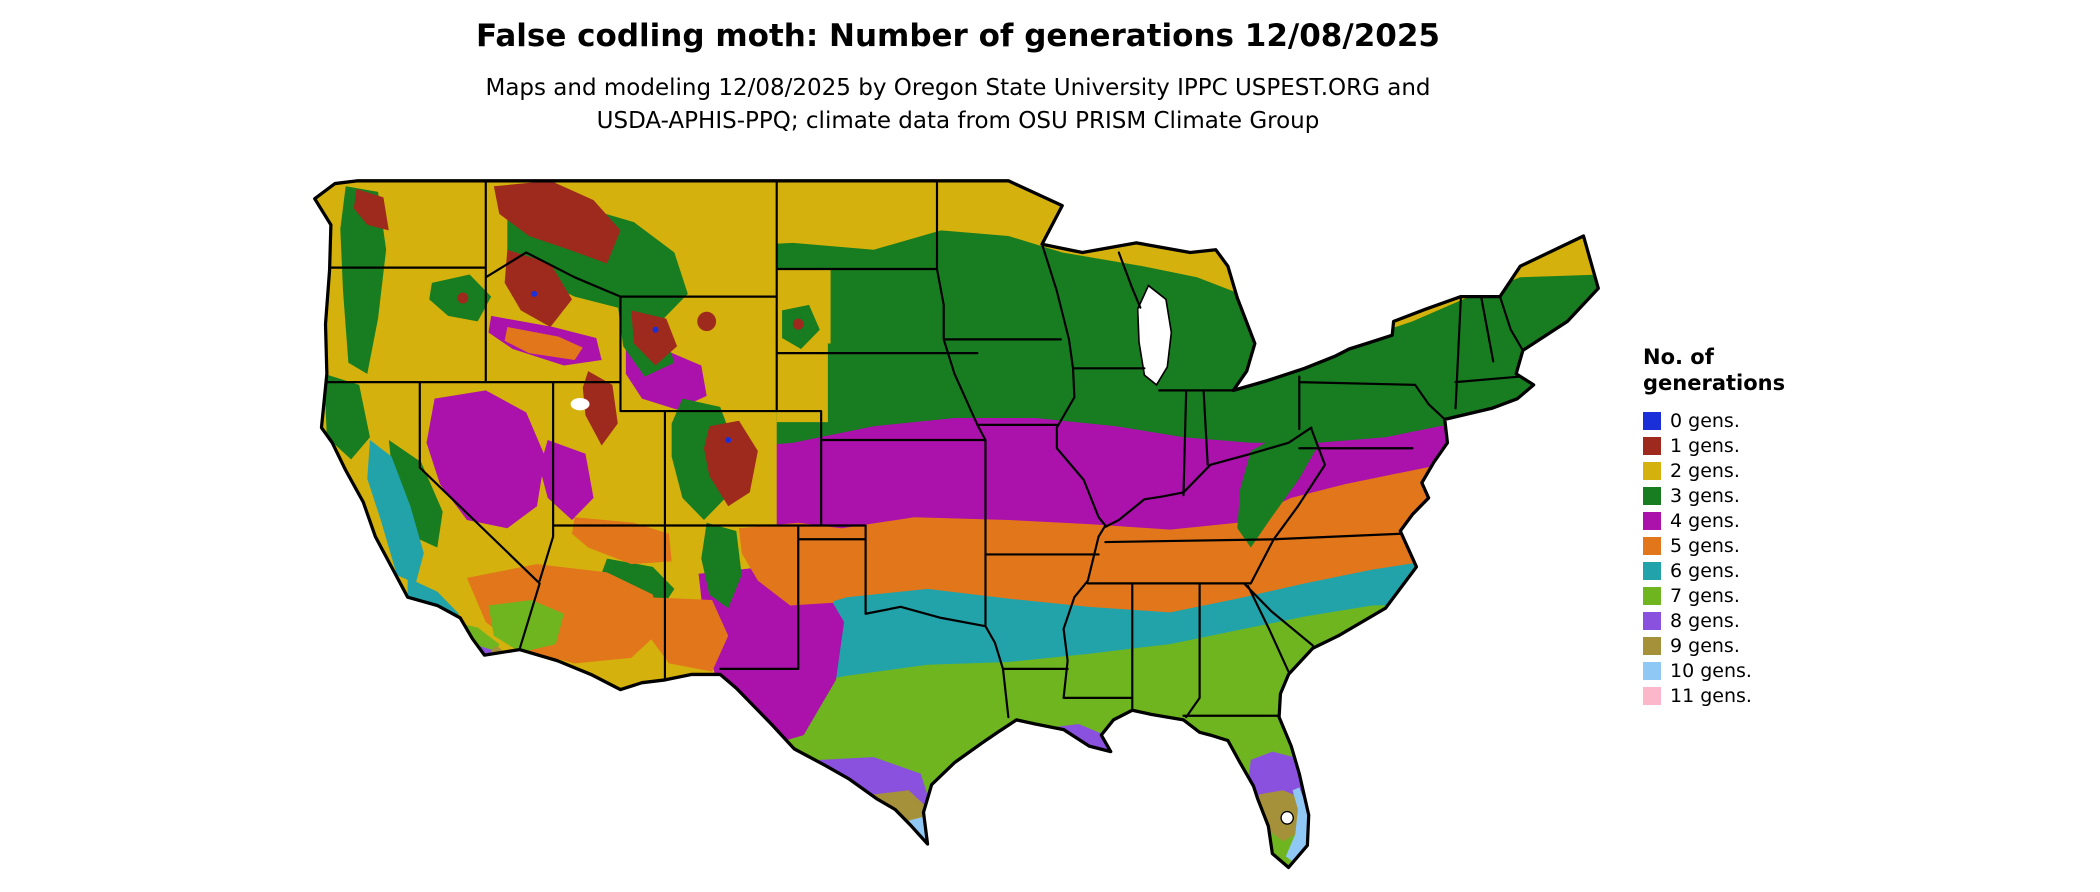  What do you see at coordinates (1753, 471) in the screenshot?
I see `legend-item: 2 gens.` at bounding box center [1753, 471].